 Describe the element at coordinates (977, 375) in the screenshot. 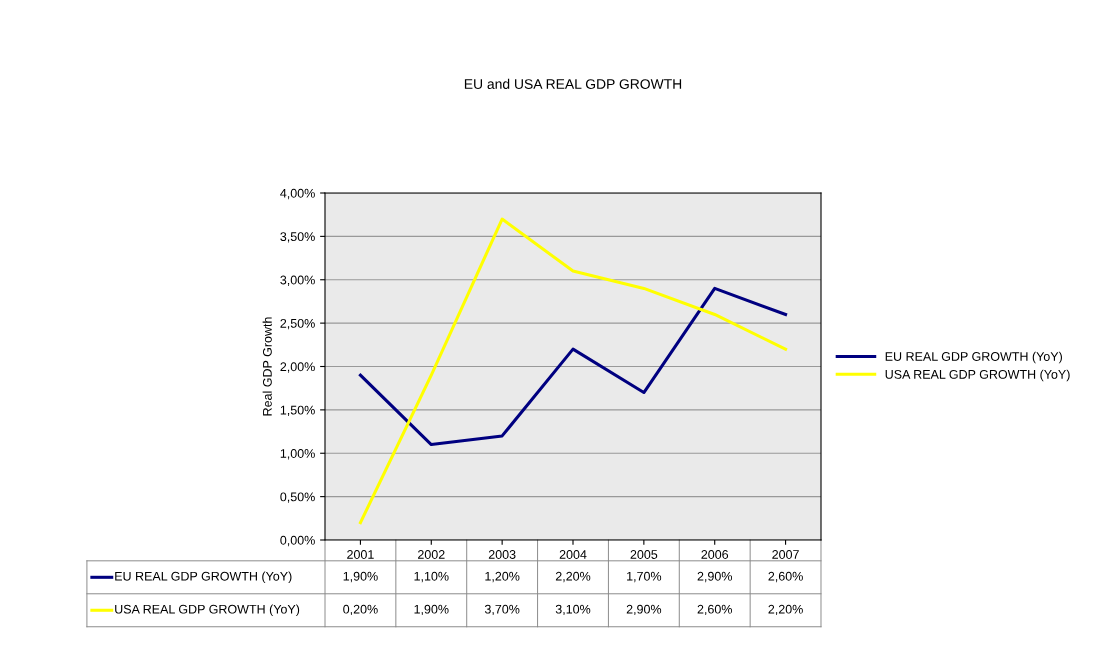

I see `legend-label: USA REAL GDP GROWTH (YoY)` at that location.